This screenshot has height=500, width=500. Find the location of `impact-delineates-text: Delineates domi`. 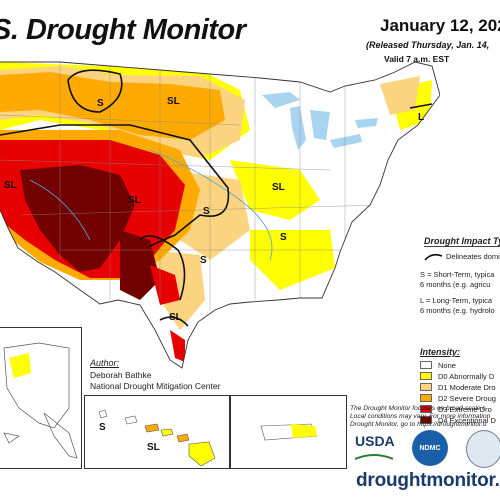

impact-delineates-text: Delineates domi is located at coordinates (473, 256).